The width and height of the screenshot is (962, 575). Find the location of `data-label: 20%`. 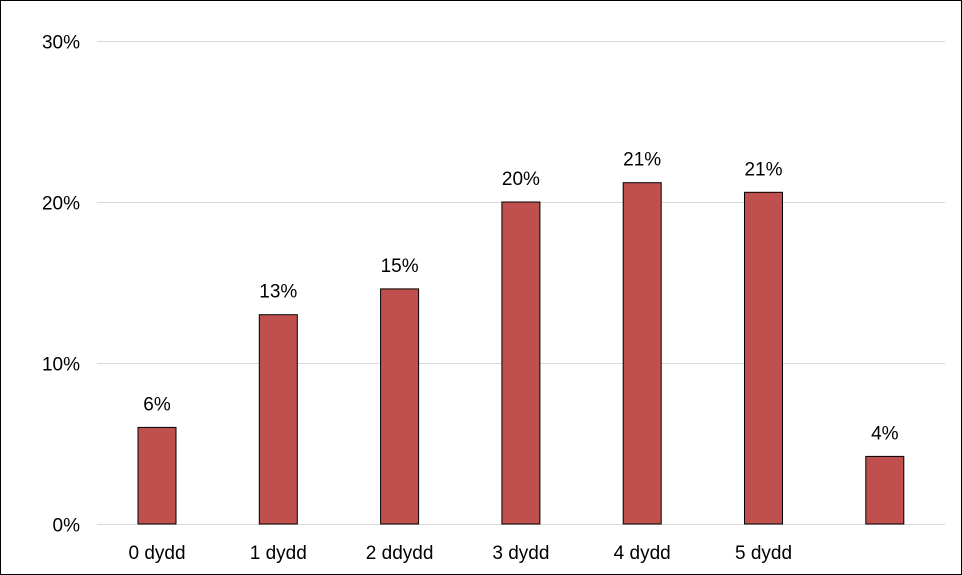

data-label: 20% is located at coordinates (521, 179).